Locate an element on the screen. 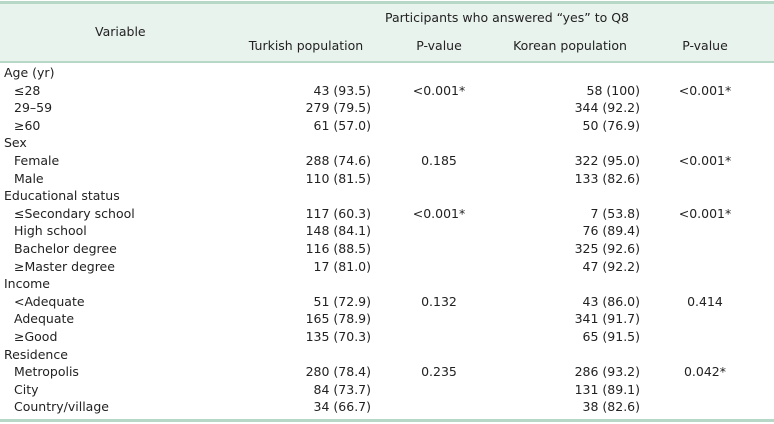 Image resolution: width=774 pixels, height=424 pixels. cell-korean-population: 76 (89.4) is located at coordinates (611, 231).